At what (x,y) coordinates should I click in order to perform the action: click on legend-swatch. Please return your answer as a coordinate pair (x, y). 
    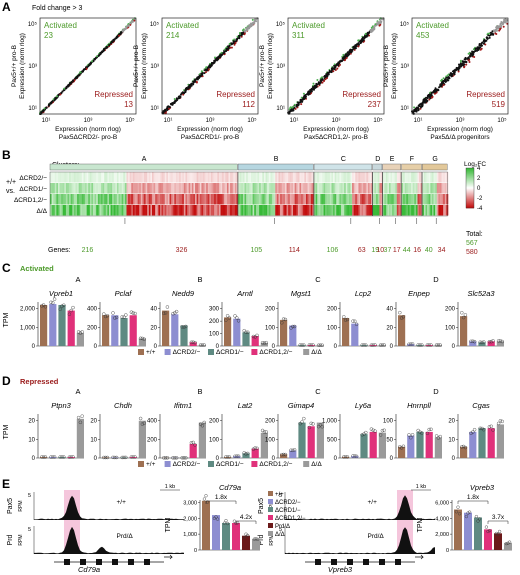
    Looking at the image, I should click on (167, 352).